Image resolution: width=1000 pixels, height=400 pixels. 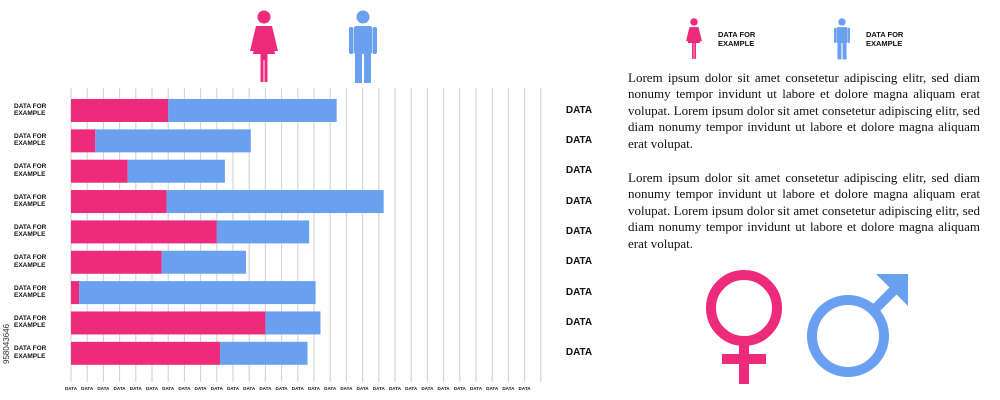 I want to click on legend-female-label: DATA FOR EXAMPLE, so click(x=737, y=39).